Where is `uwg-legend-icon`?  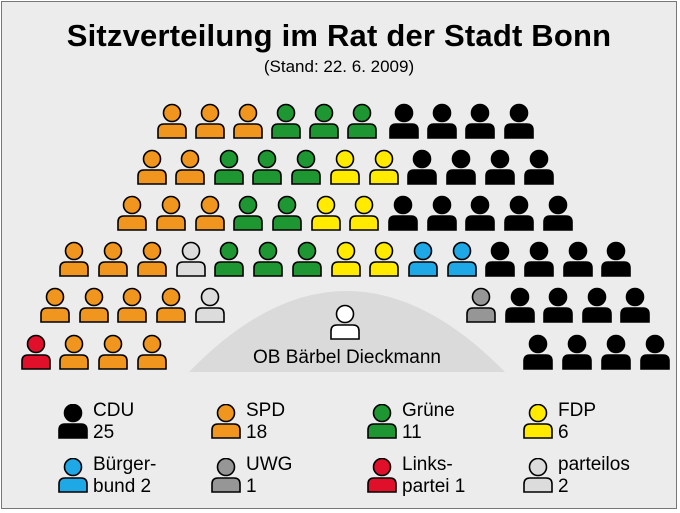 uwg-legend-icon is located at coordinates (226, 475).